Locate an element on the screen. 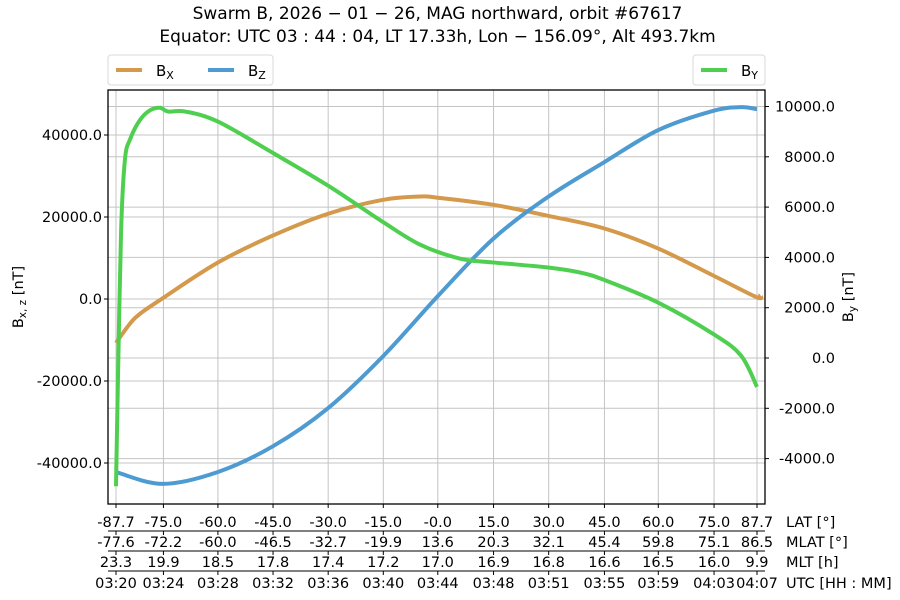  x-tick-label: 23.3 is located at coordinates (116, 563).